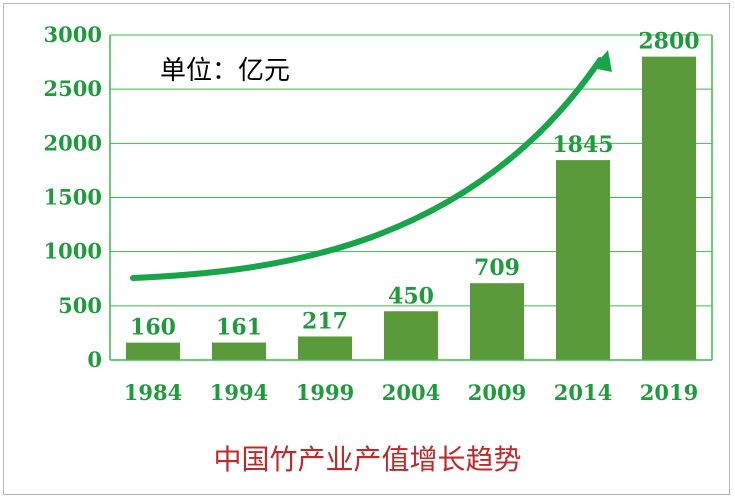 This screenshot has height=500, width=735. Describe the element at coordinates (582, 145) in the screenshot. I see `data-label-2014: 1845` at that location.